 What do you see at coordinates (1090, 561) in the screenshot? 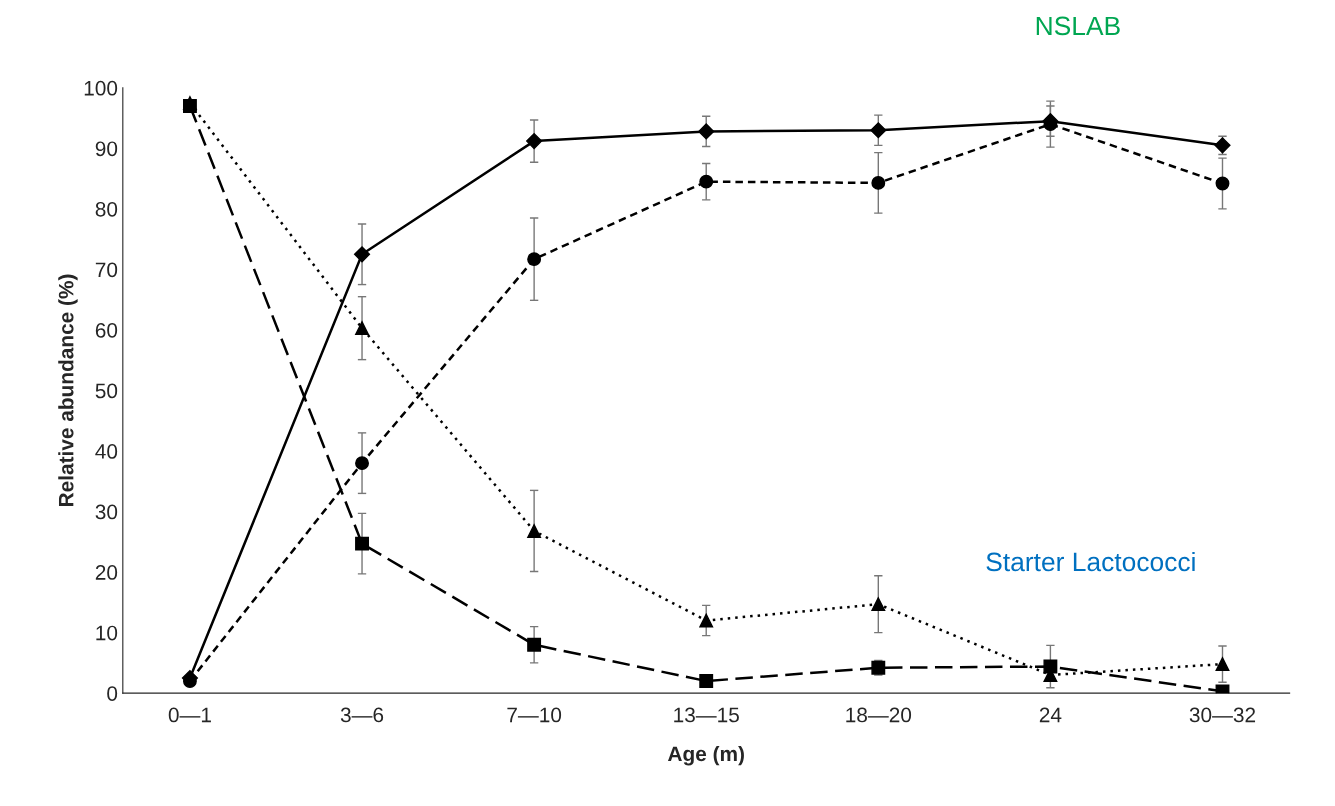
I see `annotation: Starter Lactococci` at bounding box center [1090, 561].